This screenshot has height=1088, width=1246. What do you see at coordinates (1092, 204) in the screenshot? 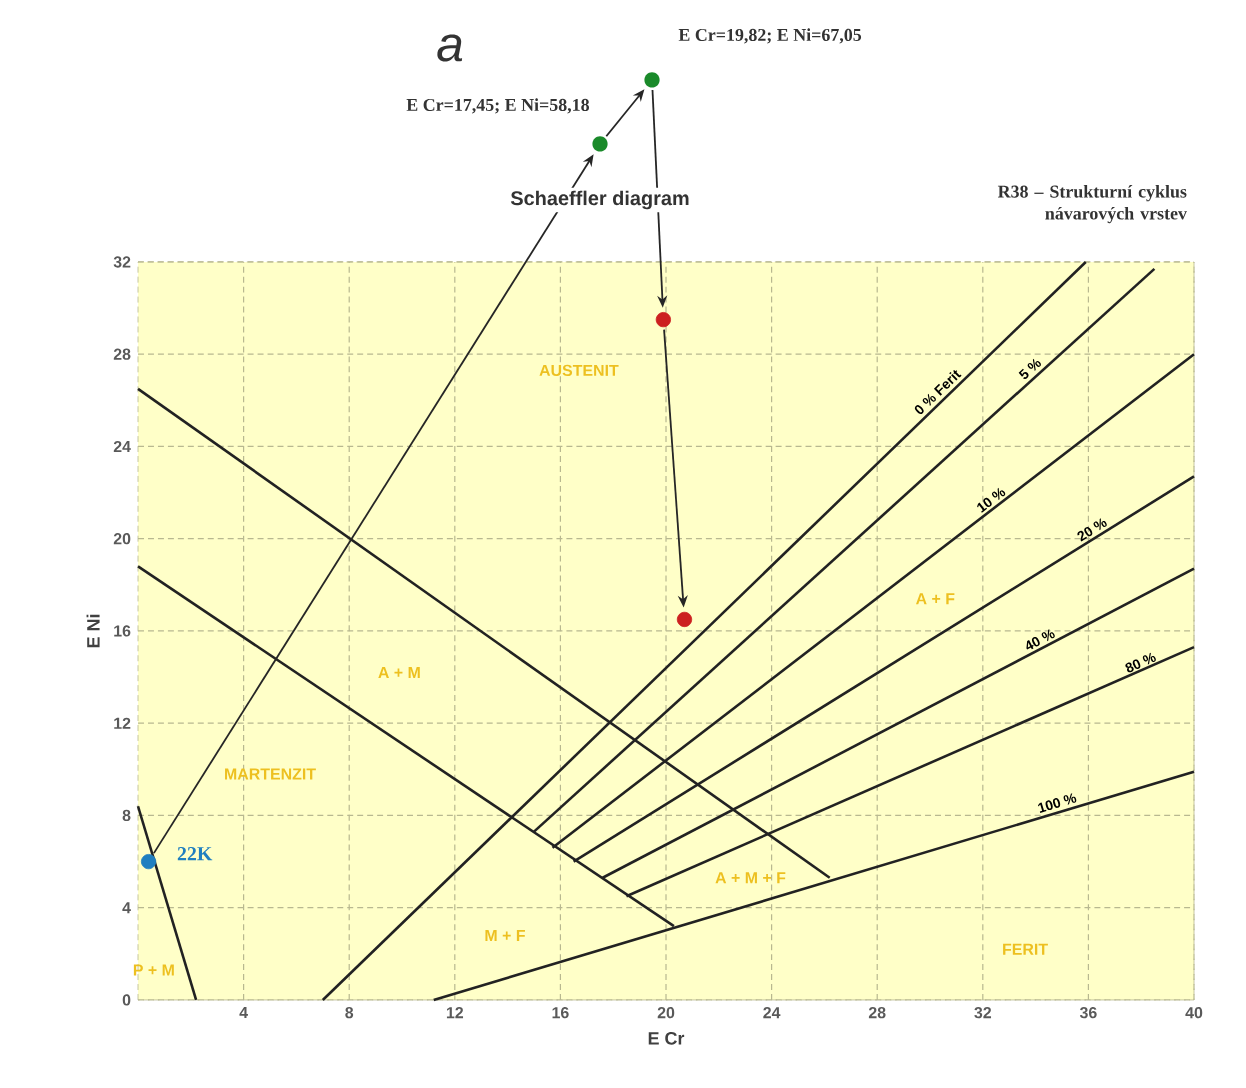
I see `chart-subtitle: R38 – Strukturní cyklus návarových vrstev` at bounding box center [1092, 204].